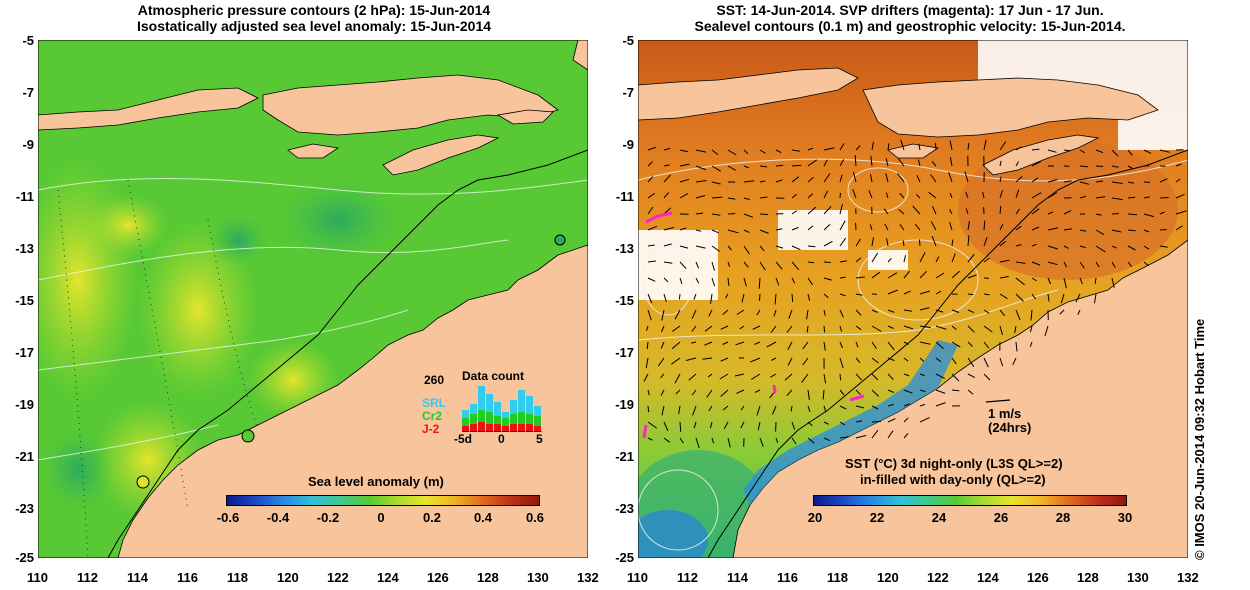 This screenshot has width=1250, height=590. I want to click on data-count-inset: 260 Data count SRL Cr2 J-2 -5d 0 5, so click(483, 408).